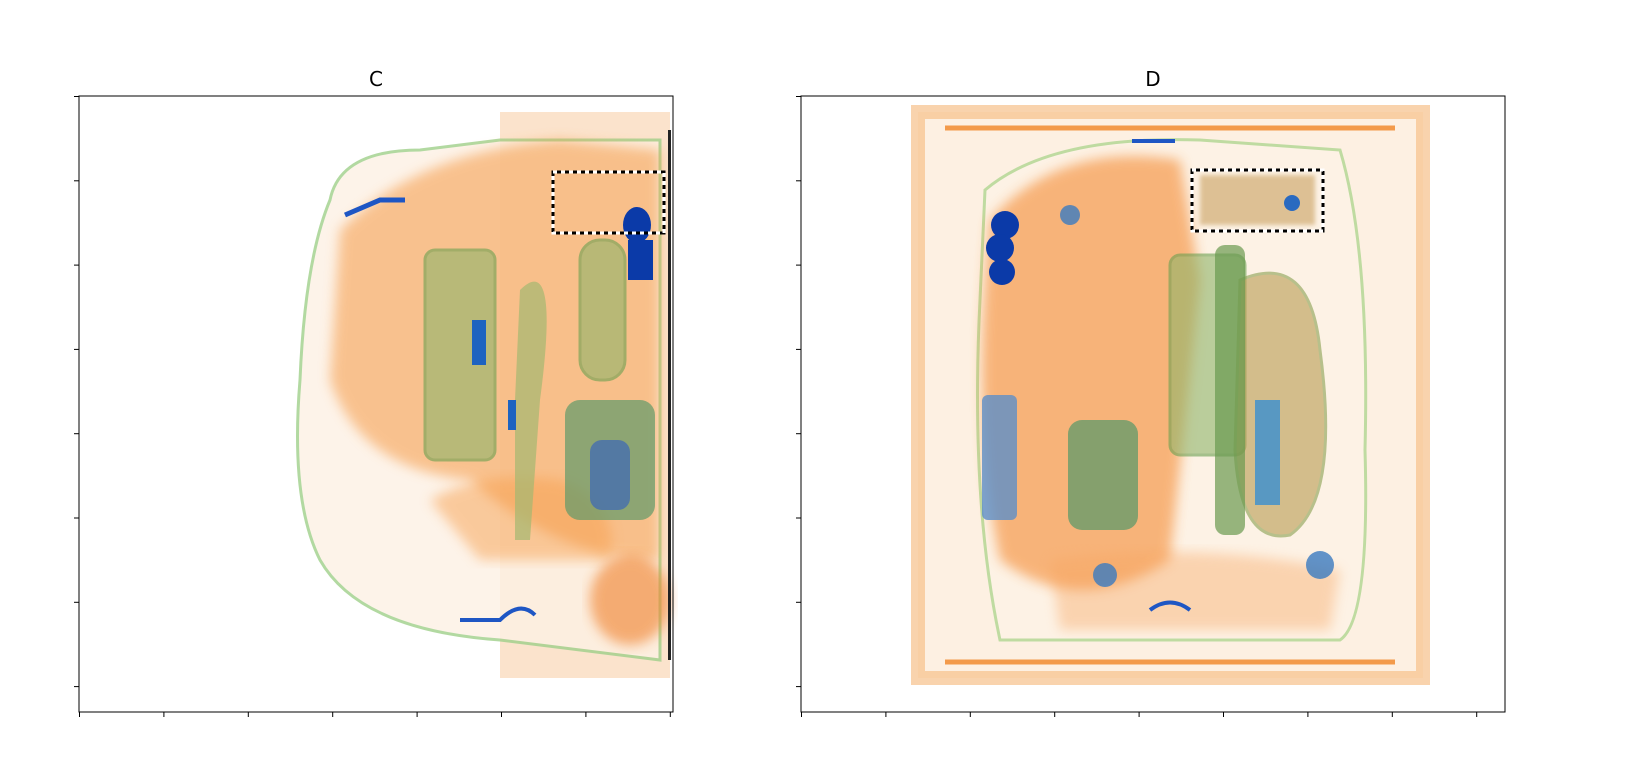 Image resolution: width=1636 pixels, height=781 pixels. I want to click on panel-title: C, so click(376, 79).